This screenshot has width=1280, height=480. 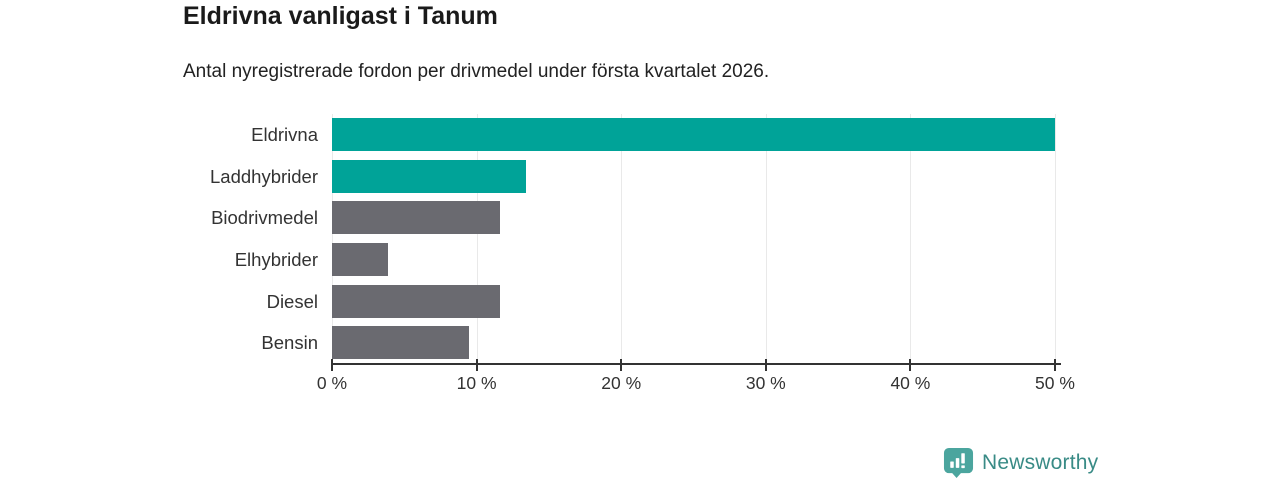 I want to click on x-tick-label: 10 %, so click(x=476, y=383).